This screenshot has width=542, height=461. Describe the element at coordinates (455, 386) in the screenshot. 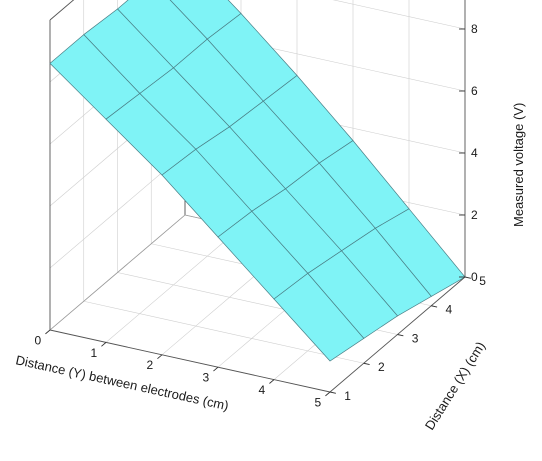

I see `x-axis-title: Distance (X) (cm)` at that location.